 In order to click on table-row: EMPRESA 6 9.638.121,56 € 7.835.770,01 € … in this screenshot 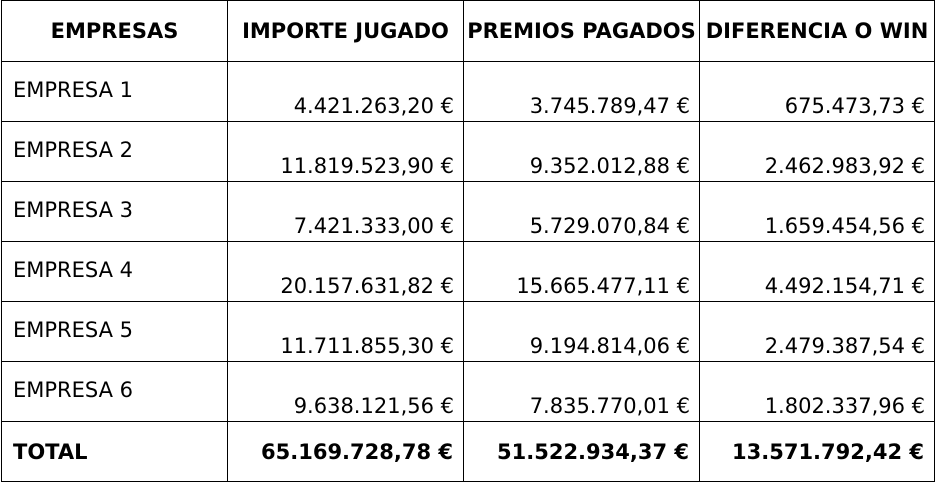, I will do `click(468, 391)`.